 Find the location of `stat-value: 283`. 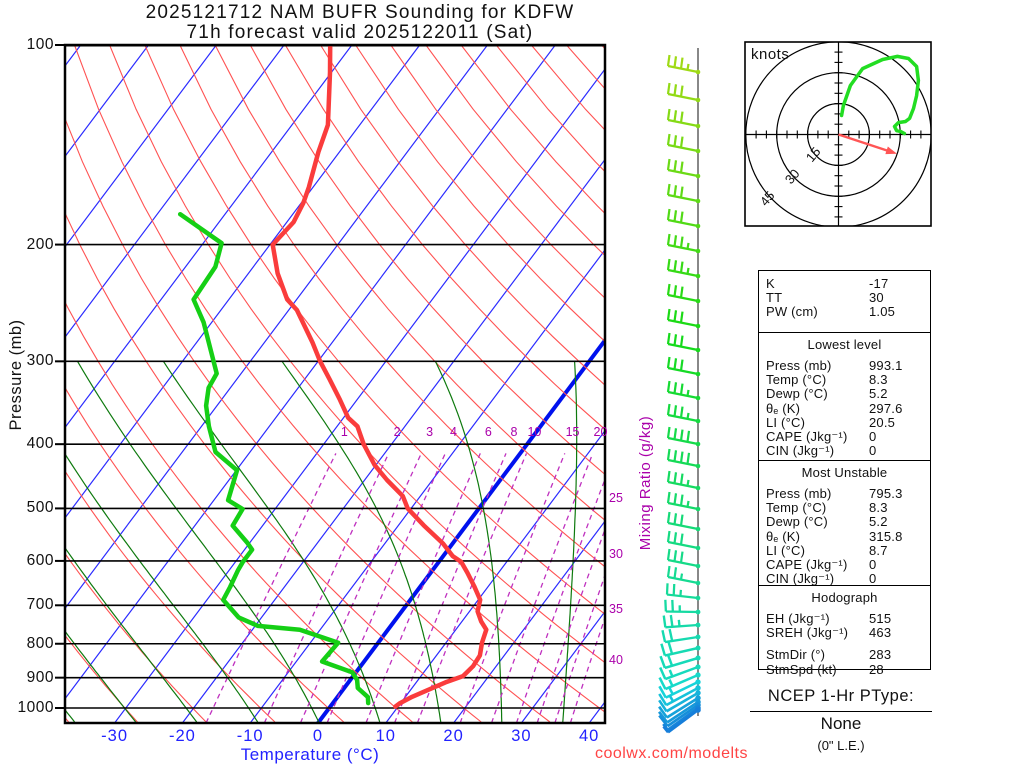

stat-value: 283 is located at coordinates (880, 655).